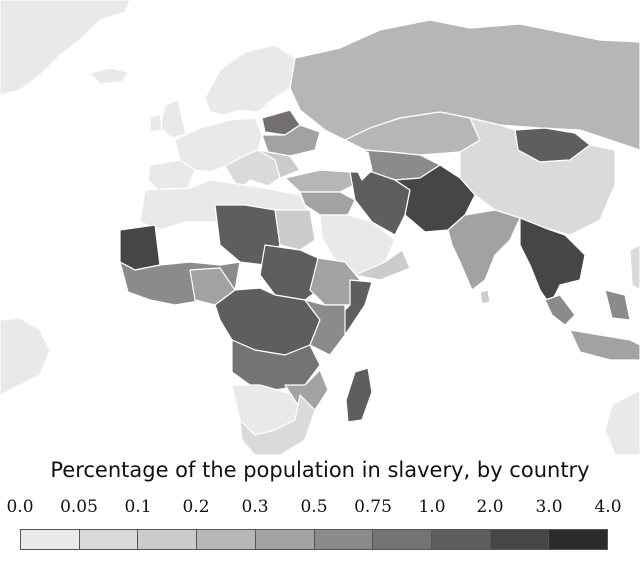  Describe the element at coordinates (140, 247) in the screenshot. I see `region-mauritania` at that location.